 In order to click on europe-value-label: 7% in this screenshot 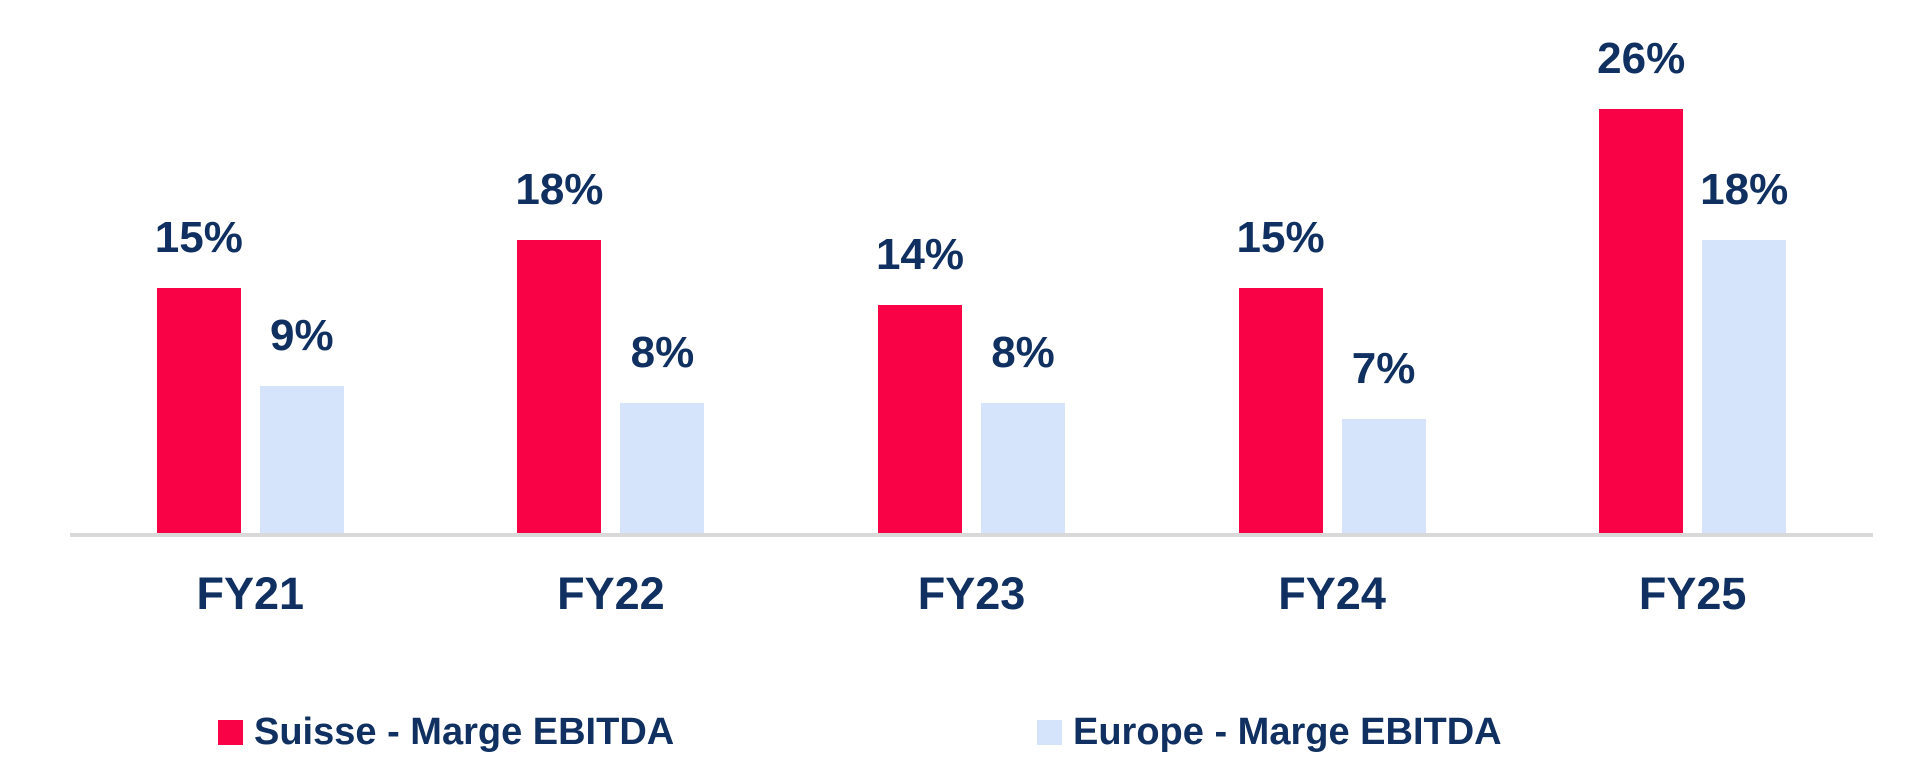, I will do `click(1383, 368)`.